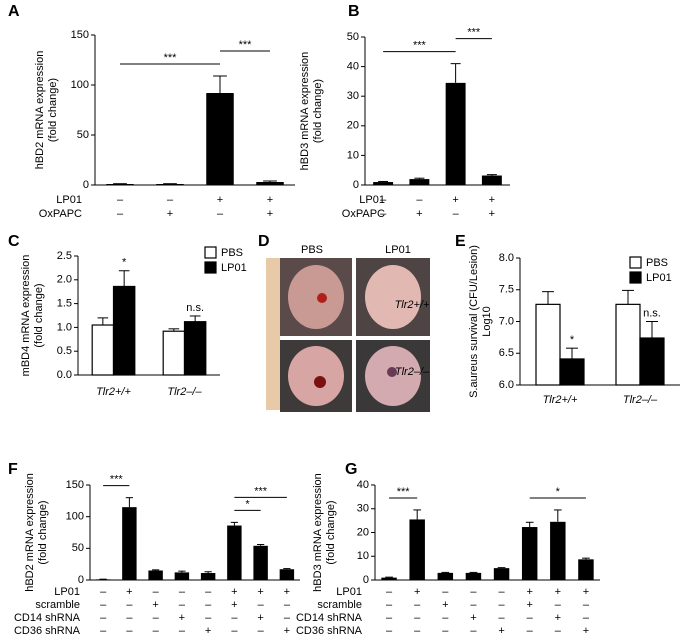 Image resolution: width=699 pixels, height=642 pixels. What do you see at coordinates (312, 250) in the screenshot?
I see `column-label: PBS` at bounding box center [312, 250].